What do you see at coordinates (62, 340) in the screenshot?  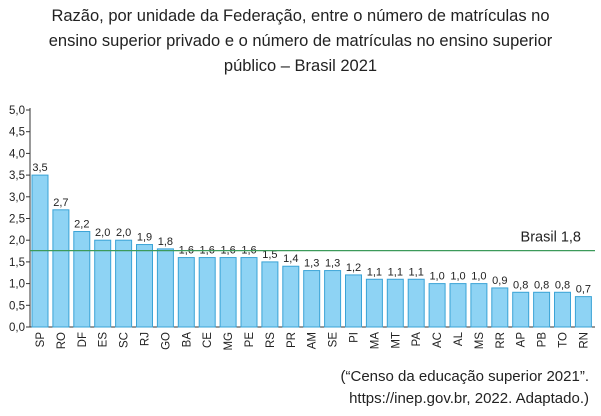 I see `x-tick-label: RO` at bounding box center [62, 340].